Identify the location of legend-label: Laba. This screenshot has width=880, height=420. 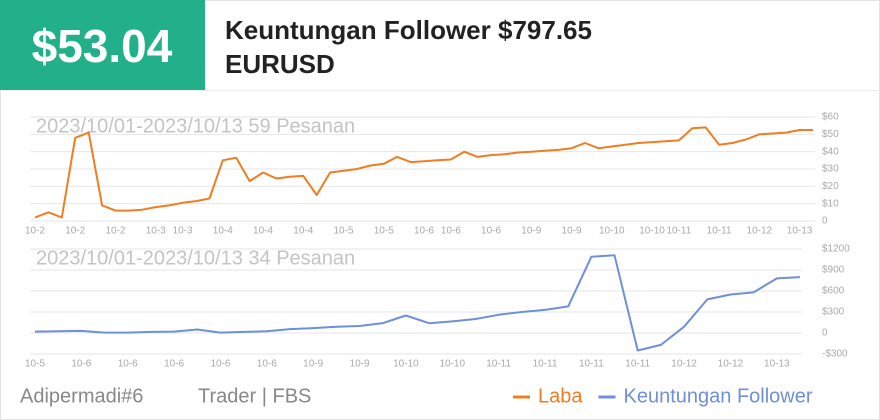
(560, 396).